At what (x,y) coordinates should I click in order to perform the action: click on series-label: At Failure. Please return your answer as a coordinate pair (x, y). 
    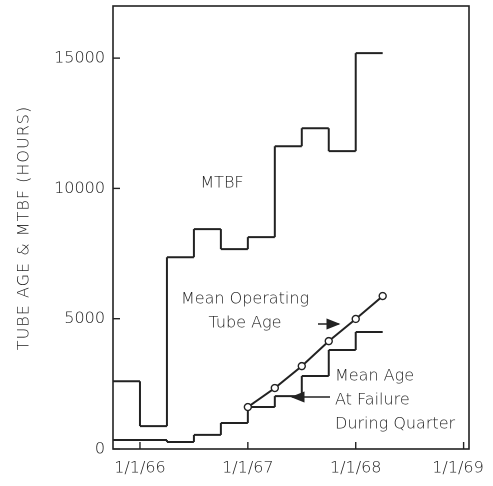
    Looking at the image, I should click on (372, 399).